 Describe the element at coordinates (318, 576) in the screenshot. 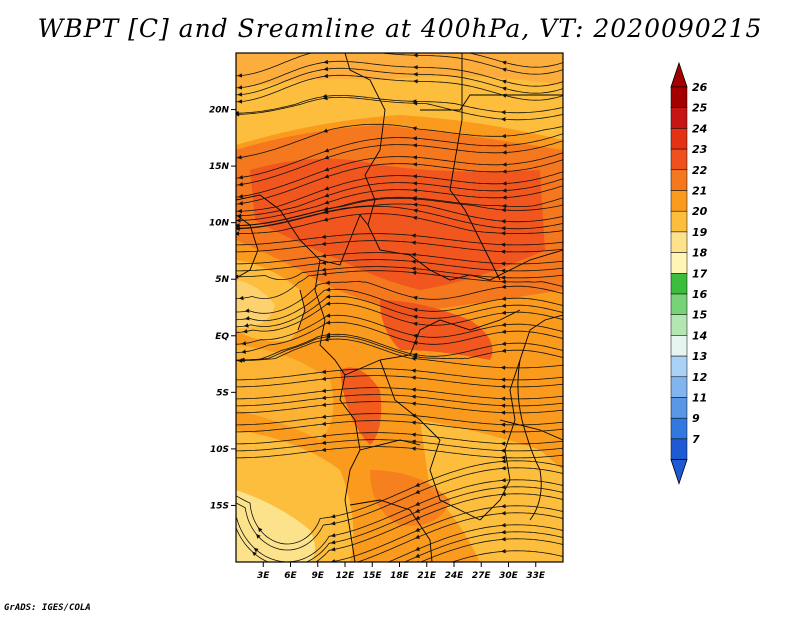

I see `lon-tick-label: 9E` at that location.